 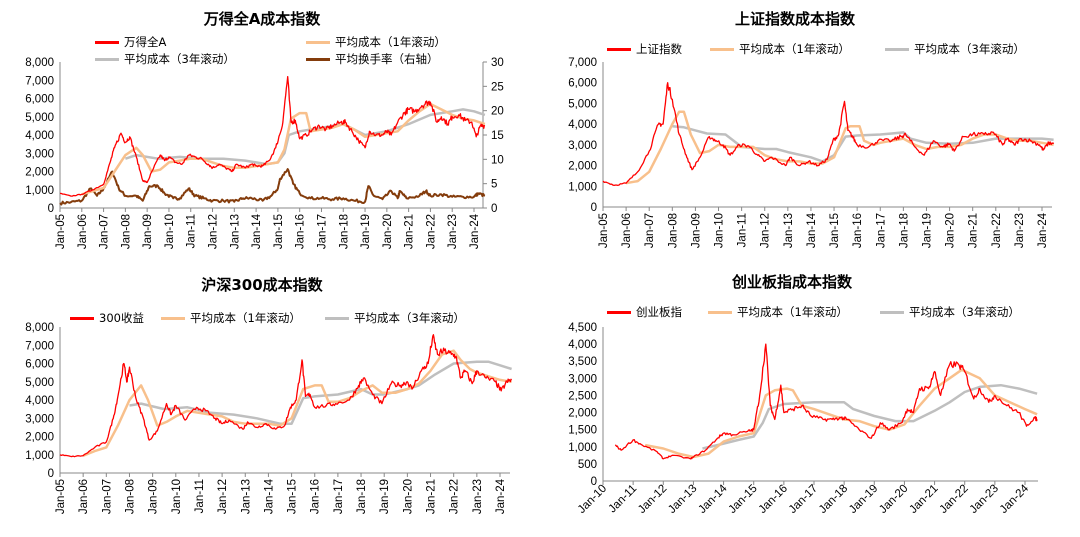 I want to click on y-tick-label: 3,000, so click(x=39, y=419).